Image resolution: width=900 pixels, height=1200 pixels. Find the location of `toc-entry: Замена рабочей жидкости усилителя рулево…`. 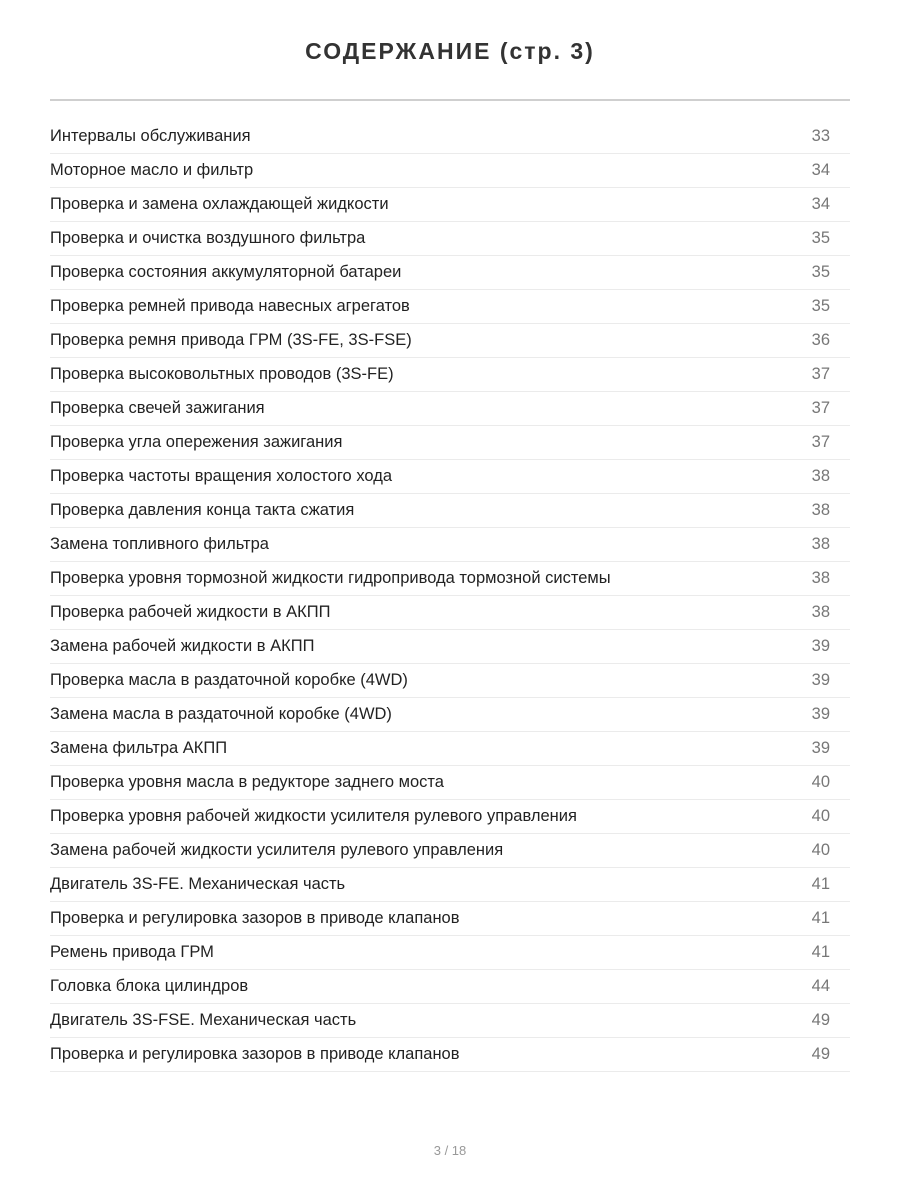

toc-entry: Замена рабочей жидкости усилителя рулево… is located at coordinates (450, 851).